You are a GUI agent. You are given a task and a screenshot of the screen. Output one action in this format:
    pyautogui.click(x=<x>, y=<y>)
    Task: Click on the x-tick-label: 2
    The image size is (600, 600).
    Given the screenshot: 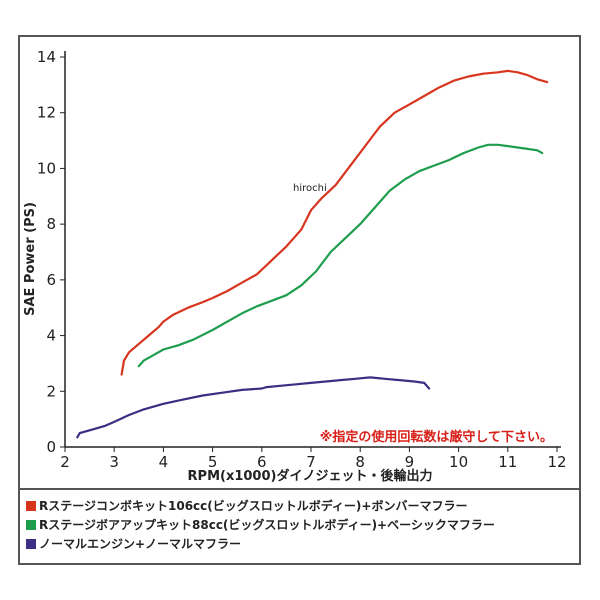 What is the action you would take?
    pyautogui.click(x=65, y=462)
    